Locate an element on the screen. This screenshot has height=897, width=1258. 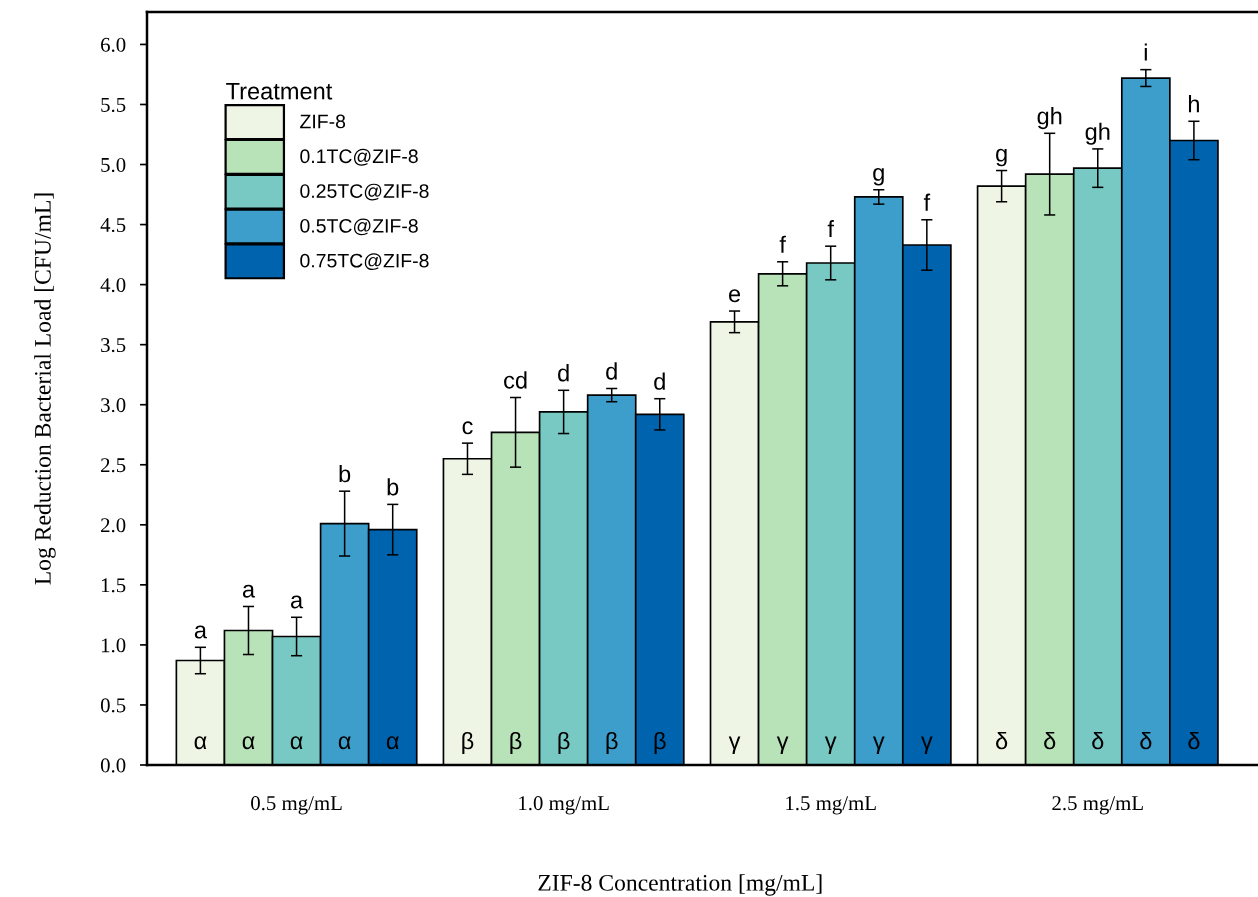
legend-label: 0.1TC@ZIF-8 is located at coordinates (359, 157).